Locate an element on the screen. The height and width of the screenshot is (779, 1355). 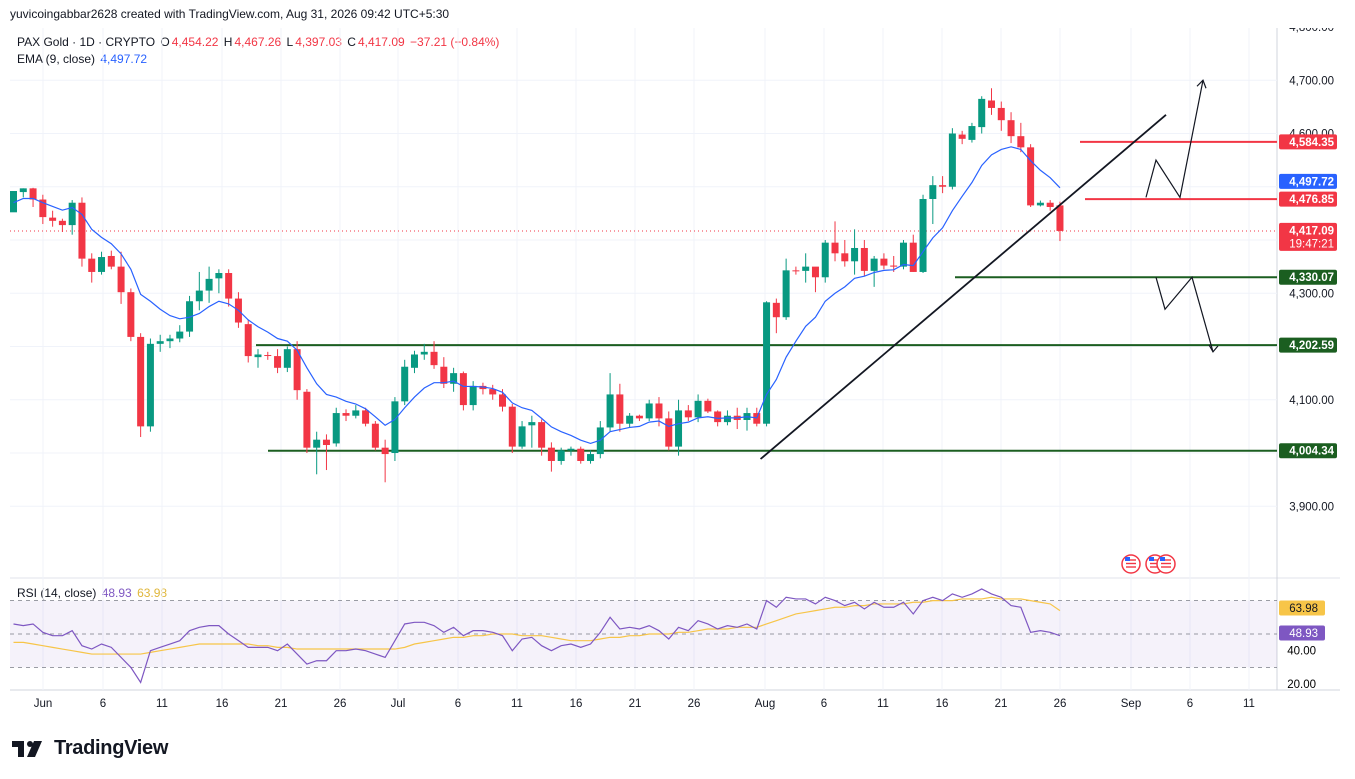
rsi-ma-current-label is located at coordinates (1302, 608).